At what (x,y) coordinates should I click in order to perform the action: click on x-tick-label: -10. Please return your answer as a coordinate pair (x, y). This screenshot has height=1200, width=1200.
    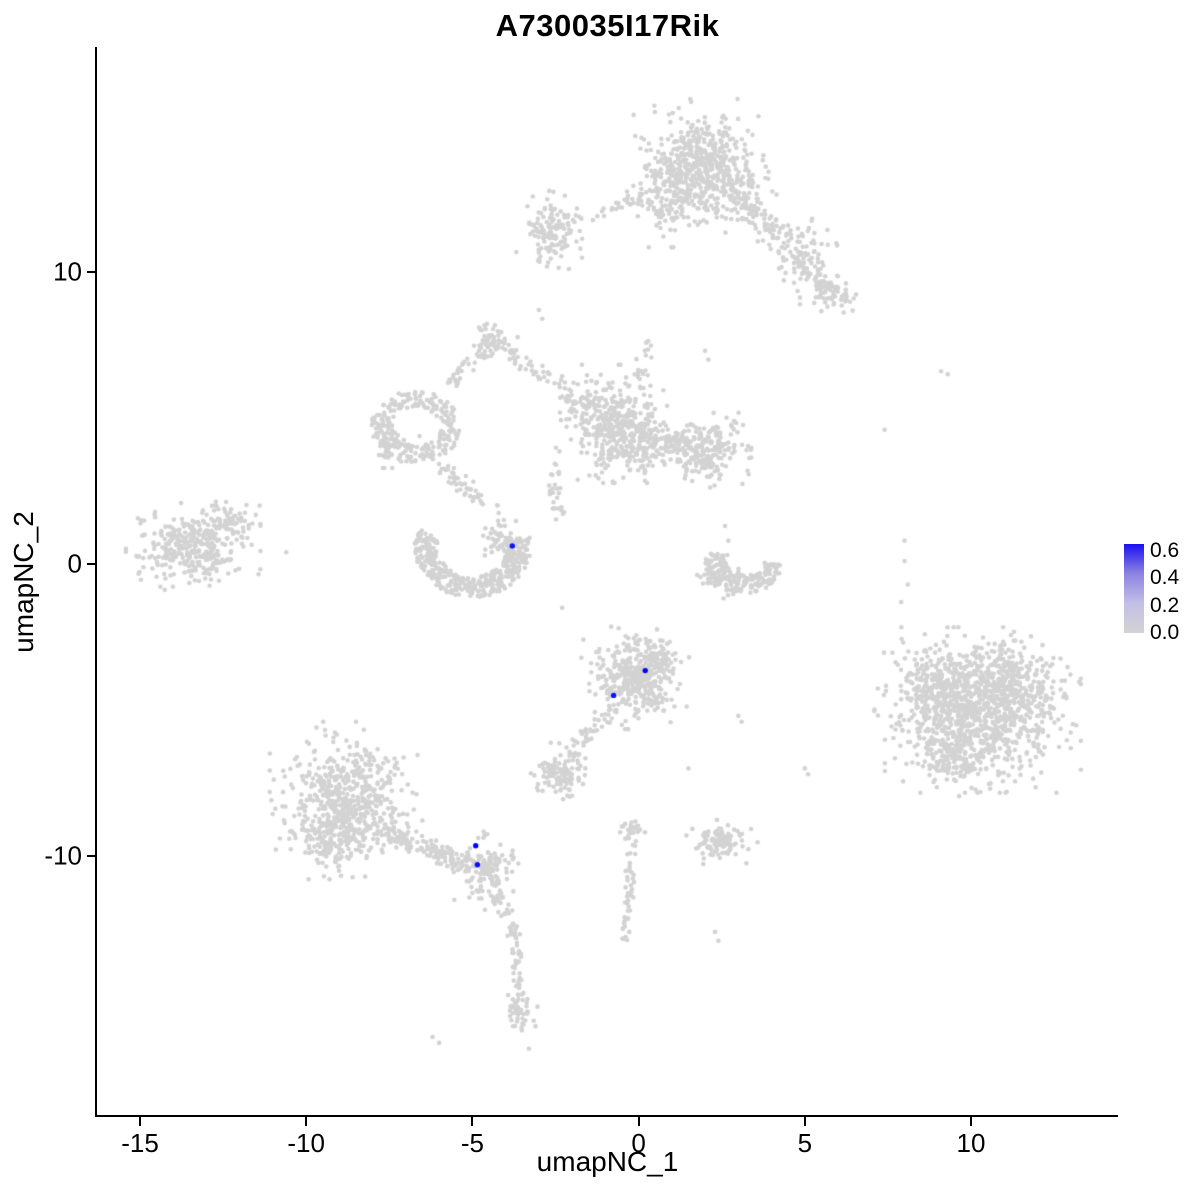
    Looking at the image, I should click on (306, 1143).